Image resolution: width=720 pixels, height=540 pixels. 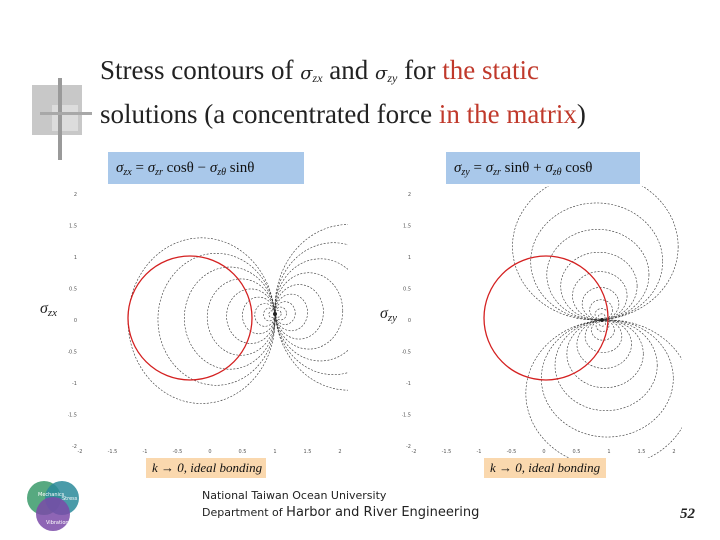 I want to click on svg-text: Mechanics, so click(x=51, y=495).